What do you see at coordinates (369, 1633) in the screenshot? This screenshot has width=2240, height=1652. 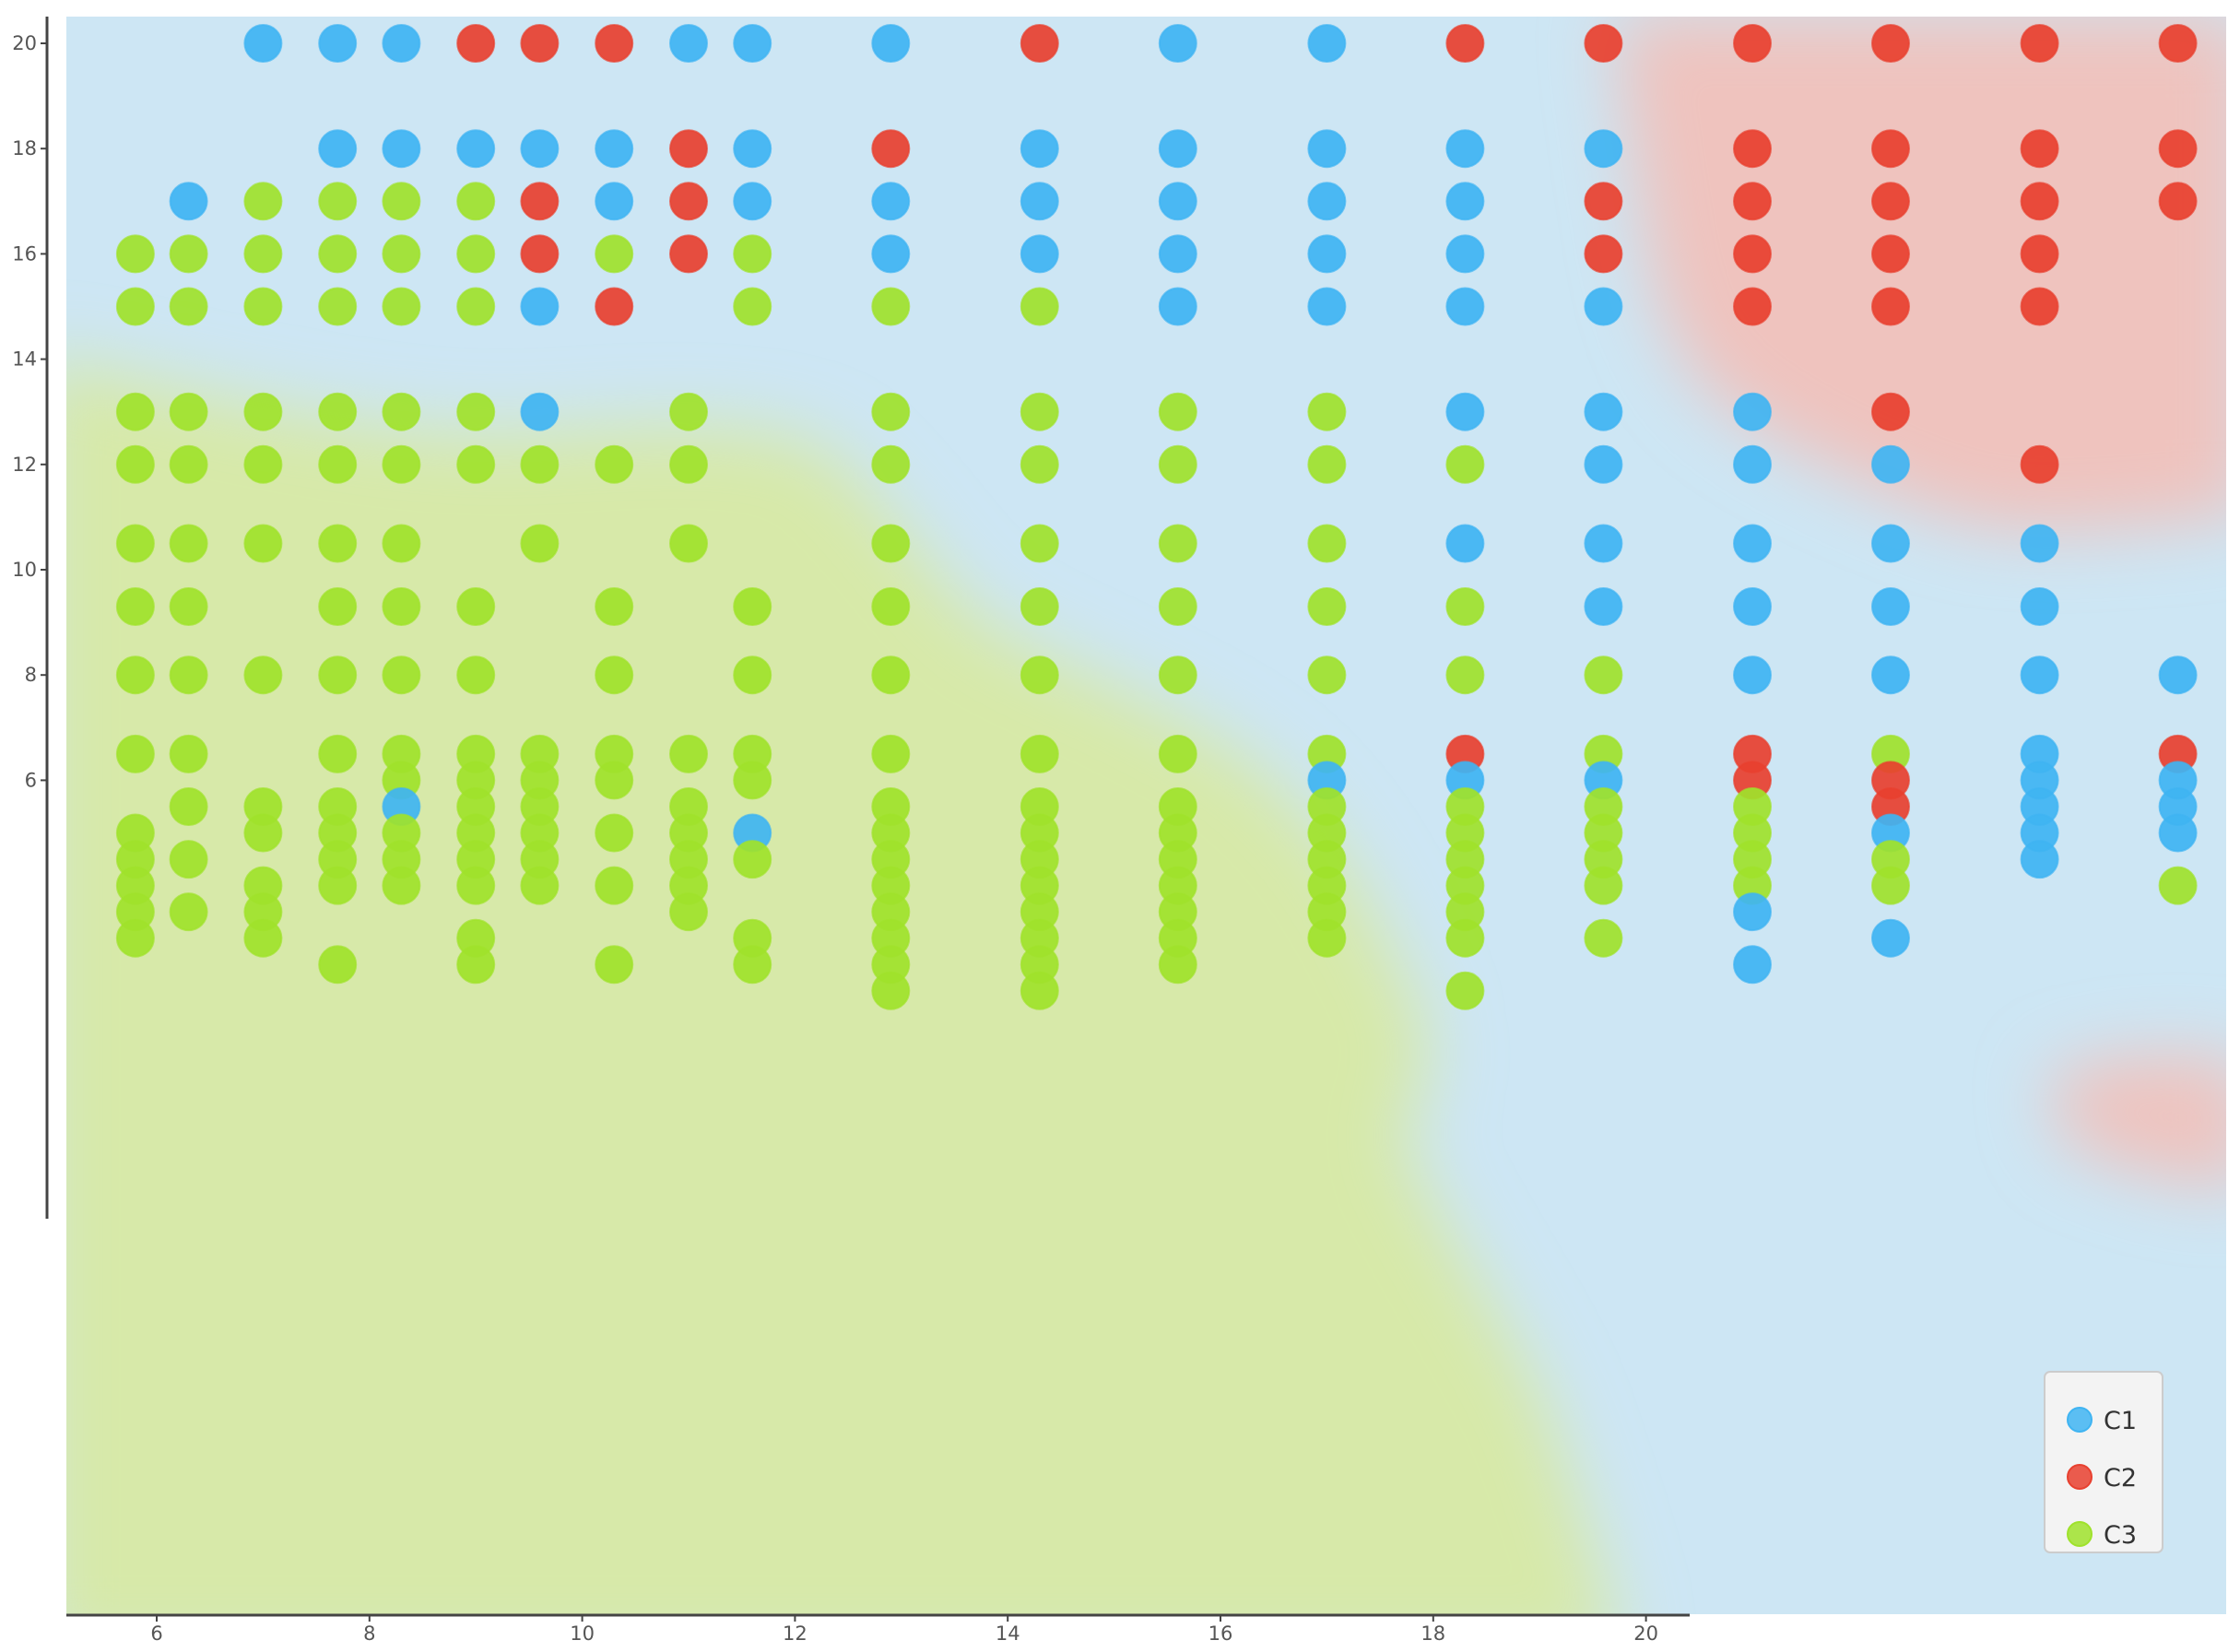 I see `x-tick-label: 8` at bounding box center [369, 1633].